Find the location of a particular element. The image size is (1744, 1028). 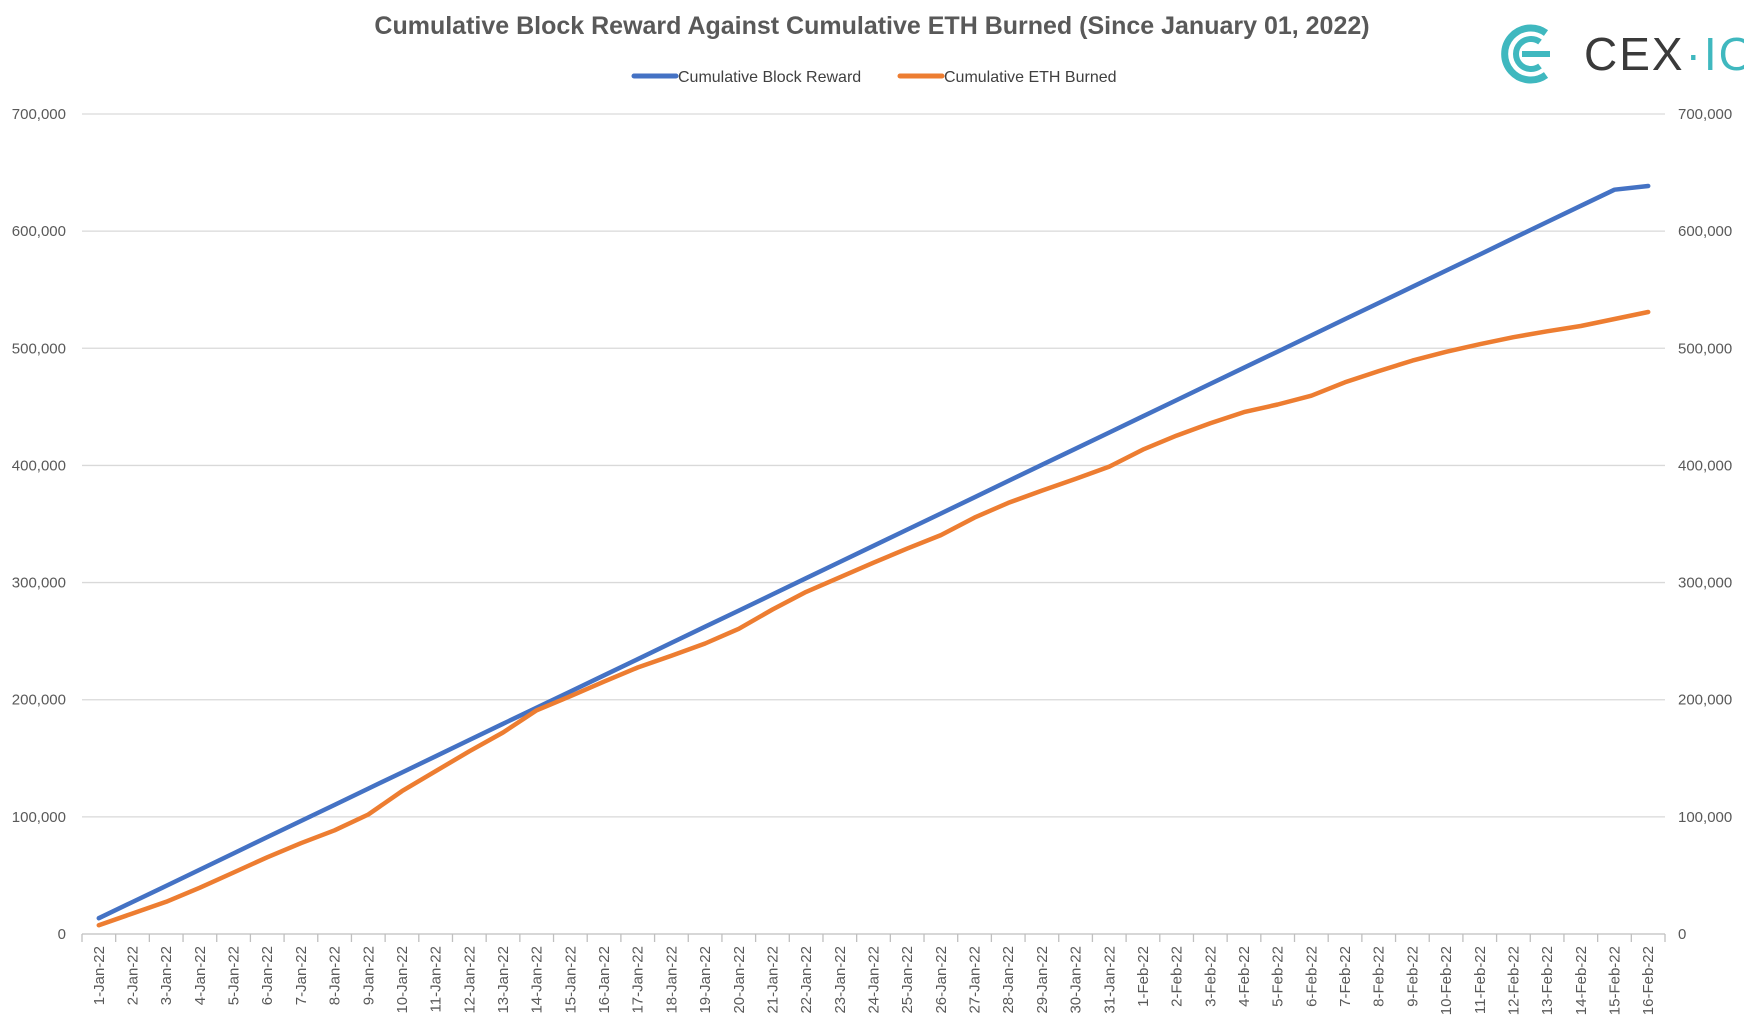

x-tick-label: 29-Jan-22 is located at coordinates (1042, 980).